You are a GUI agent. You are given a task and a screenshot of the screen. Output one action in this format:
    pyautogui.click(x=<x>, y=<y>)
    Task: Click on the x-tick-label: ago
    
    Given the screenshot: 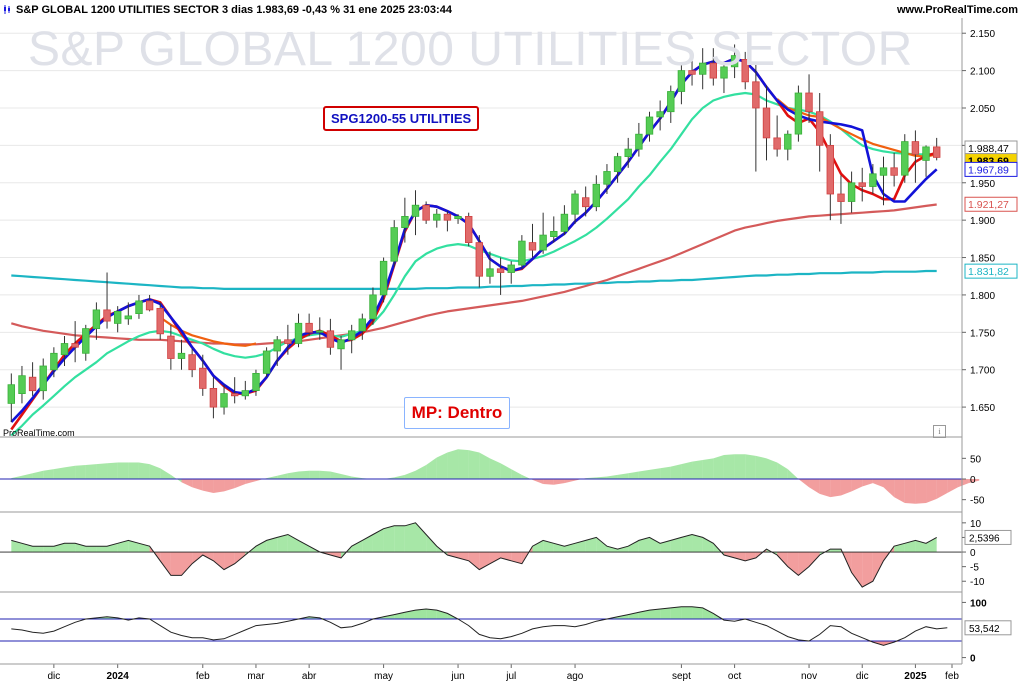 What is the action you would take?
    pyautogui.click(x=575, y=676)
    